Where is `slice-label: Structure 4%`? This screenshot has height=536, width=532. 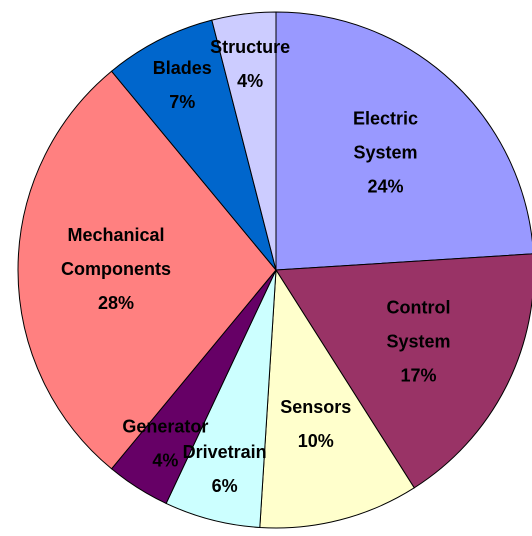 slice-label: Structure 4% is located at coordinates (250, 64).